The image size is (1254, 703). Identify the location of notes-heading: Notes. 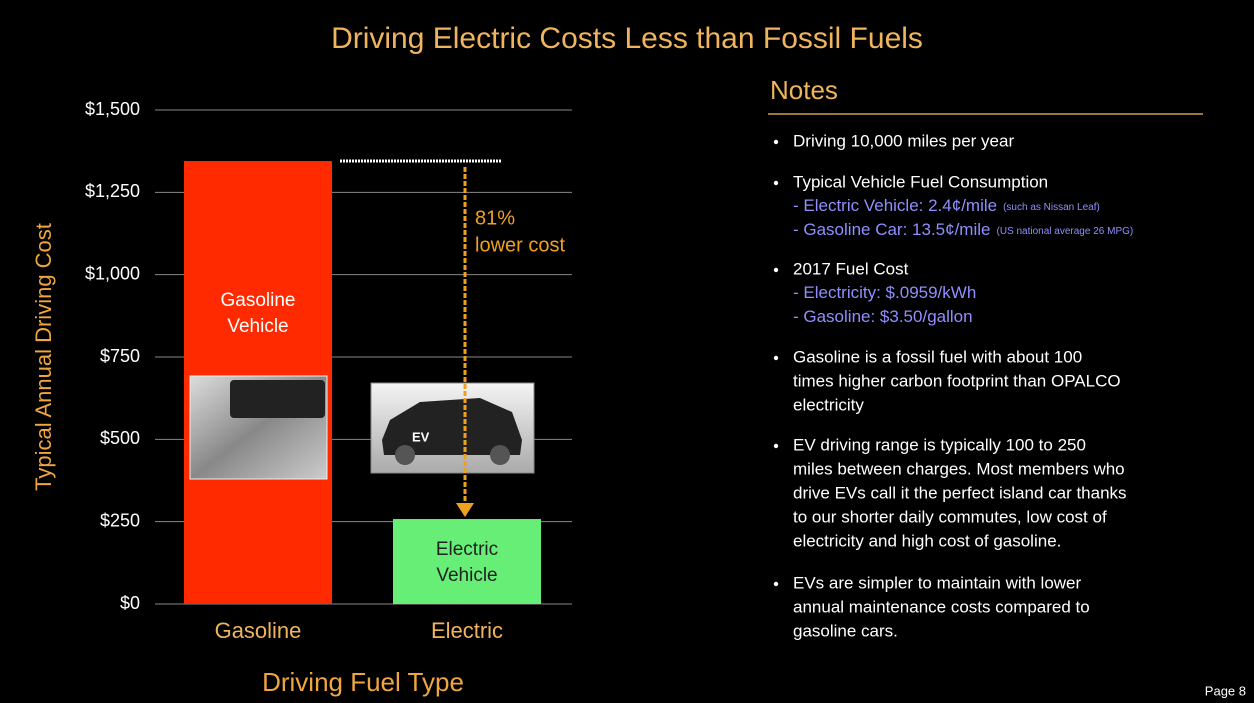
(804, 90).